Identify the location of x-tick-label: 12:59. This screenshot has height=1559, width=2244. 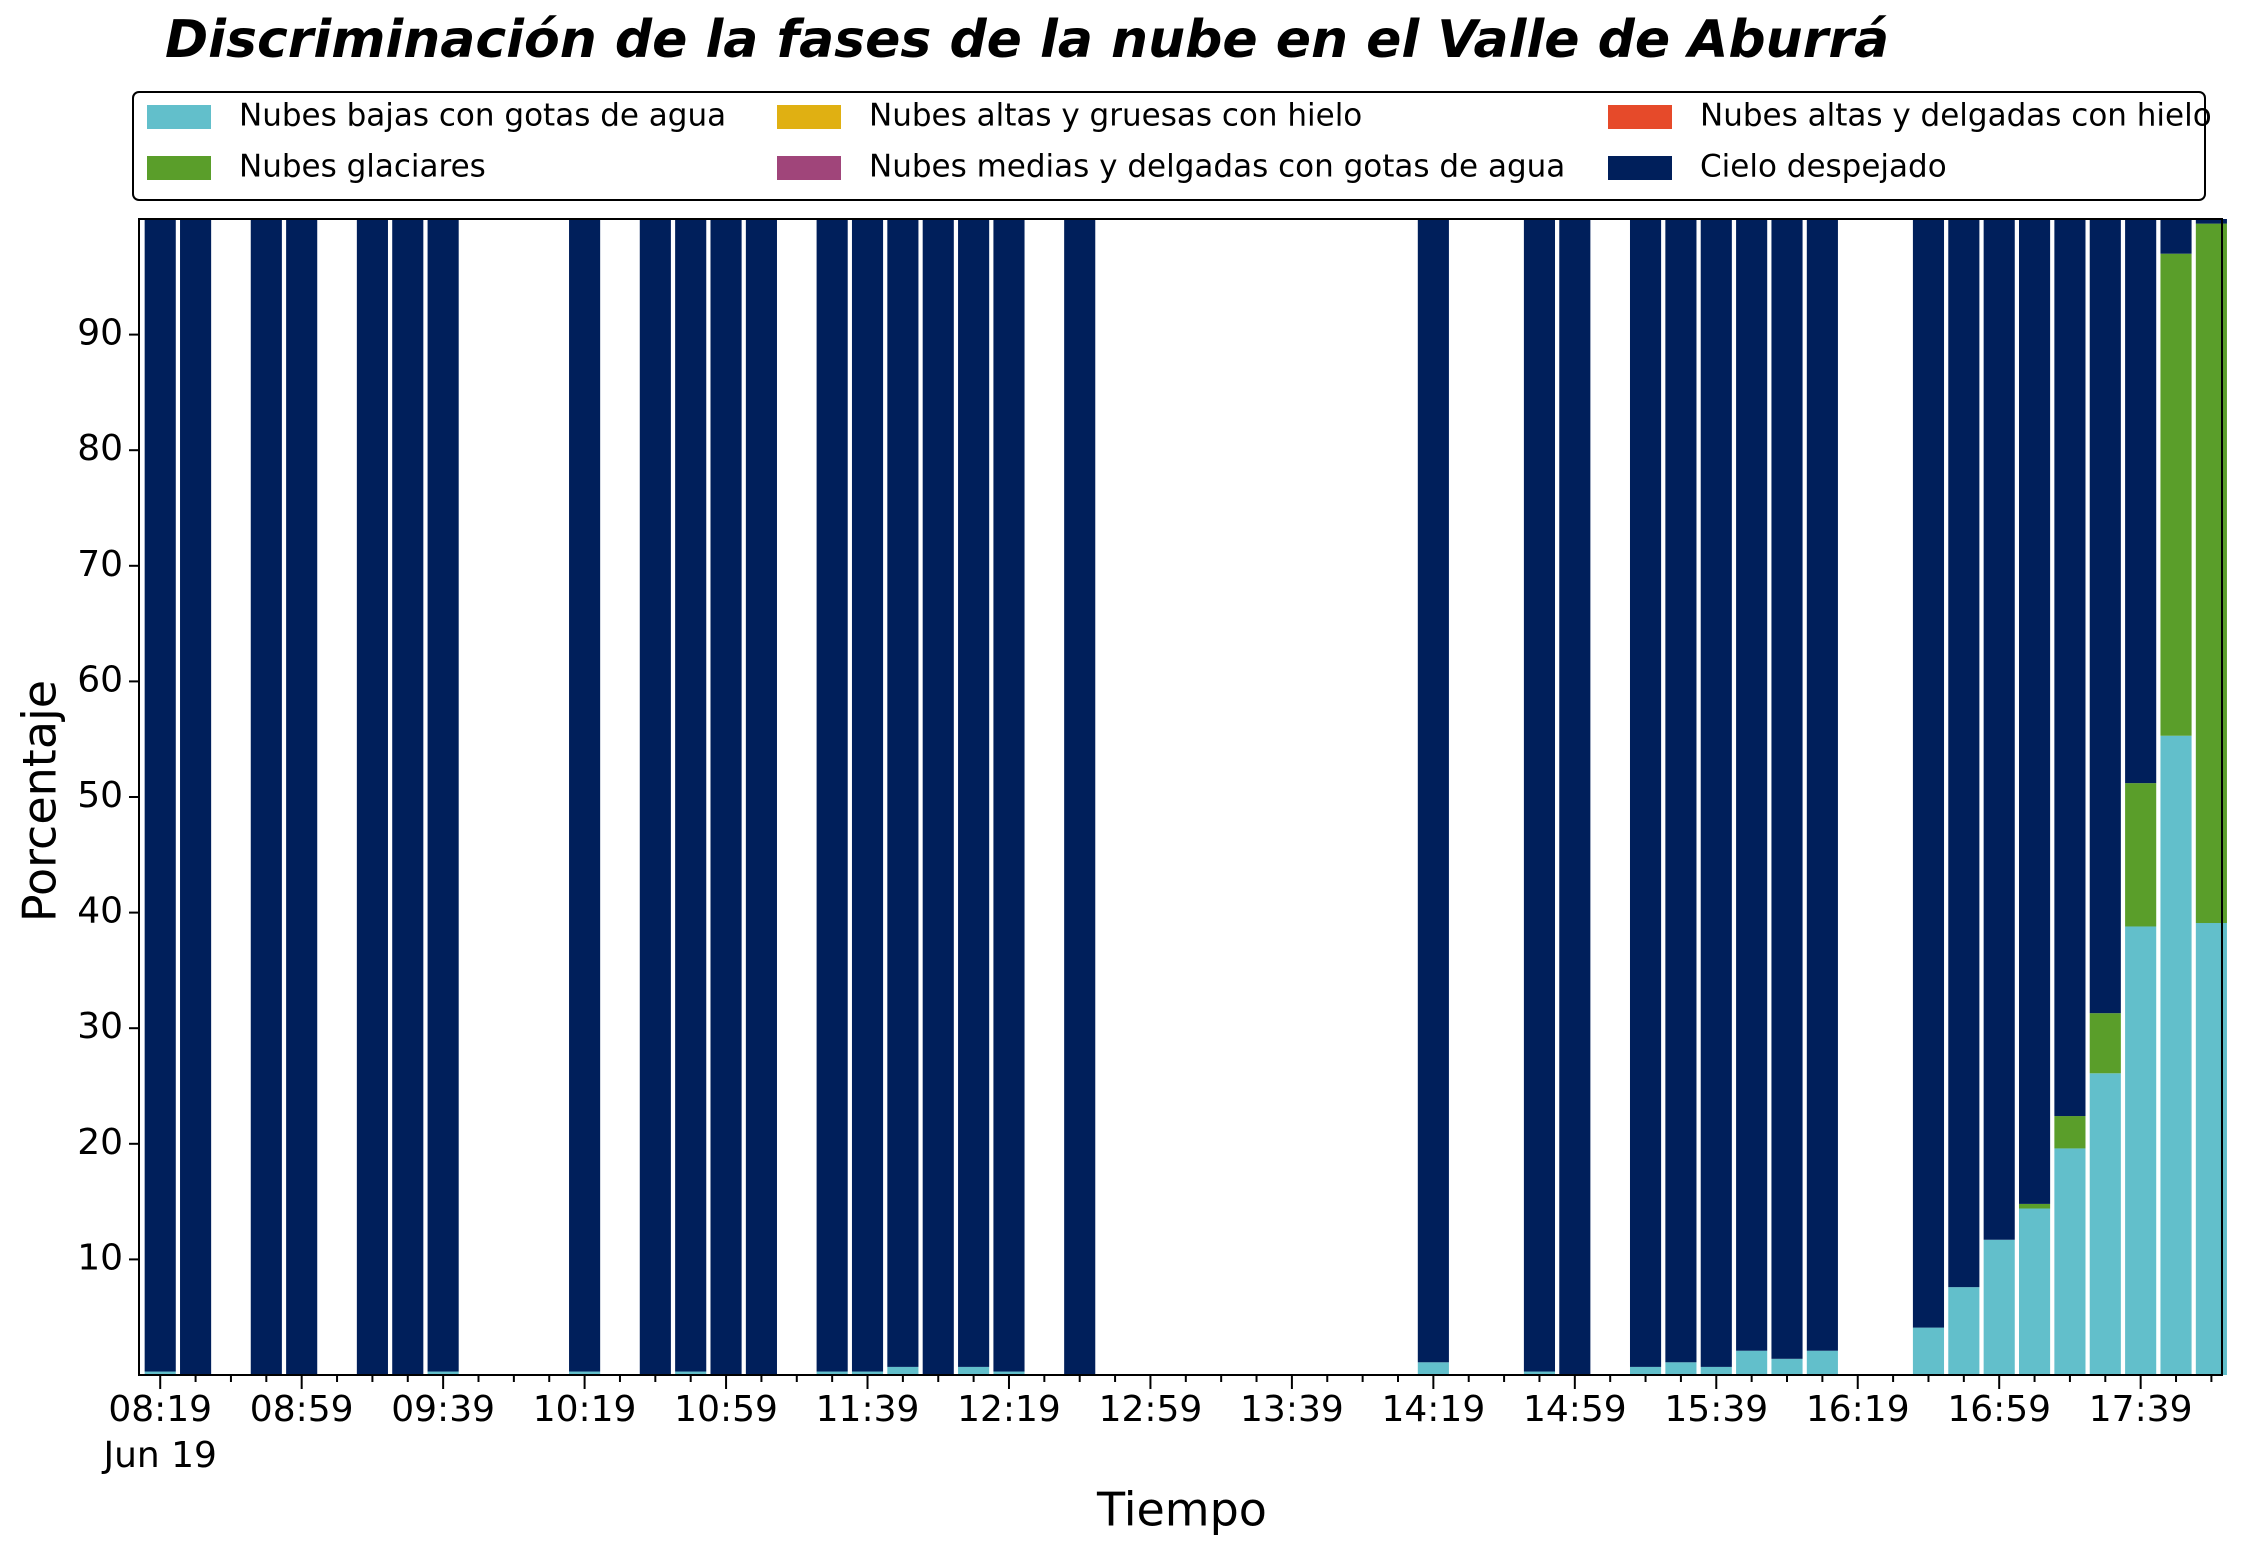
(1151, 1409).